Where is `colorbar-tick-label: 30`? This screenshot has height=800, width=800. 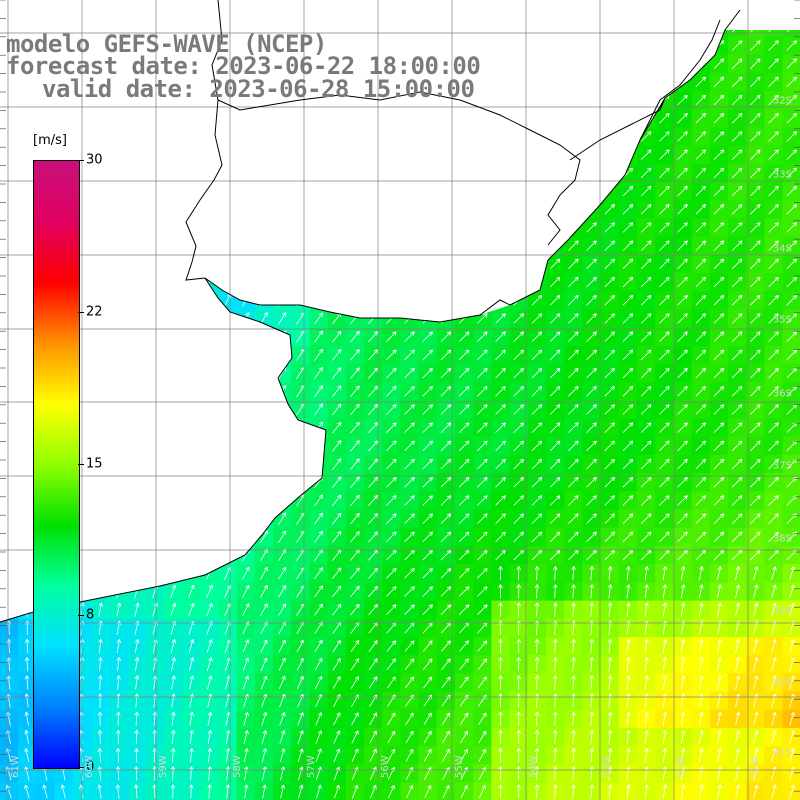 colorbar-tick-label: 30 is located at coordinates (94, 160).